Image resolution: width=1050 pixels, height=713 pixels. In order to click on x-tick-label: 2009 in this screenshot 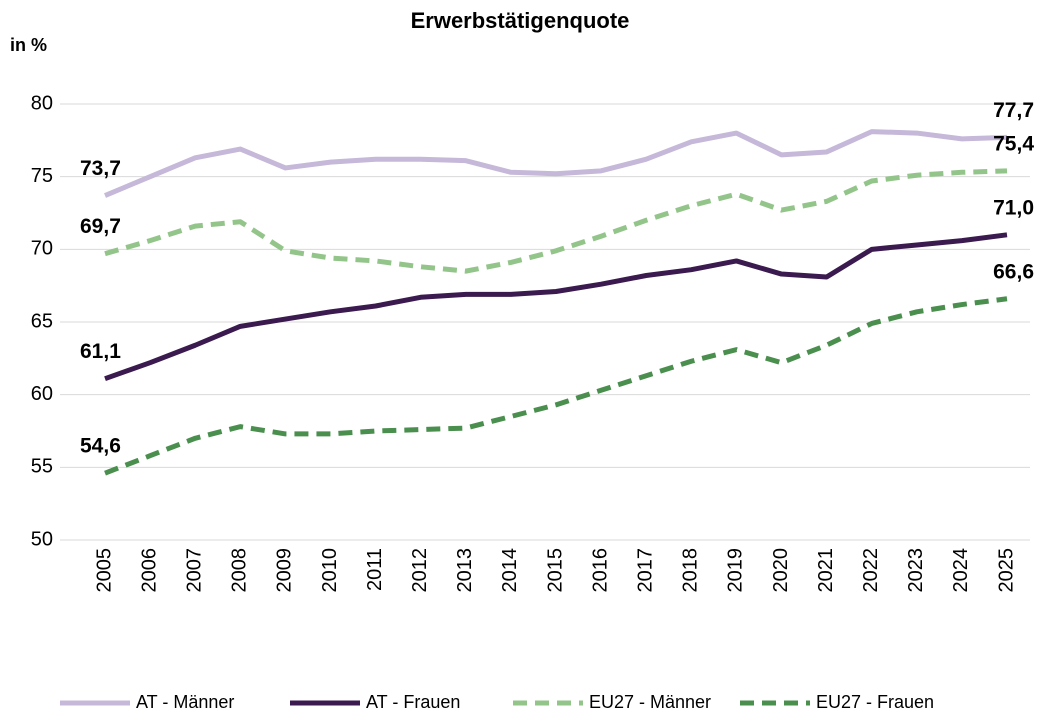, I will do `click(285, 570)`.